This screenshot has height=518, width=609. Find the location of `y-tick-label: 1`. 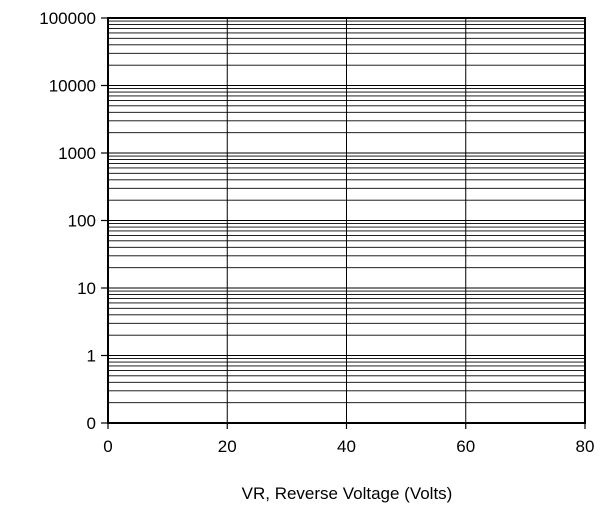

y-tick-label: 1 is located at coordinates (91, 356).